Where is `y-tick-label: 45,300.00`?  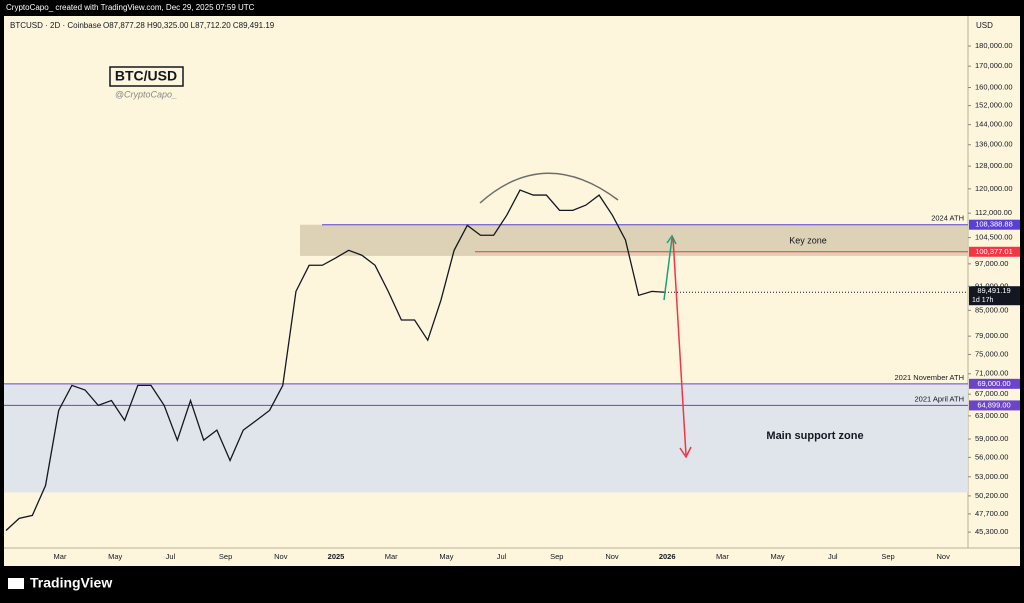 y-tick-label: 45,300.00 is located at coordinates (991, 531).